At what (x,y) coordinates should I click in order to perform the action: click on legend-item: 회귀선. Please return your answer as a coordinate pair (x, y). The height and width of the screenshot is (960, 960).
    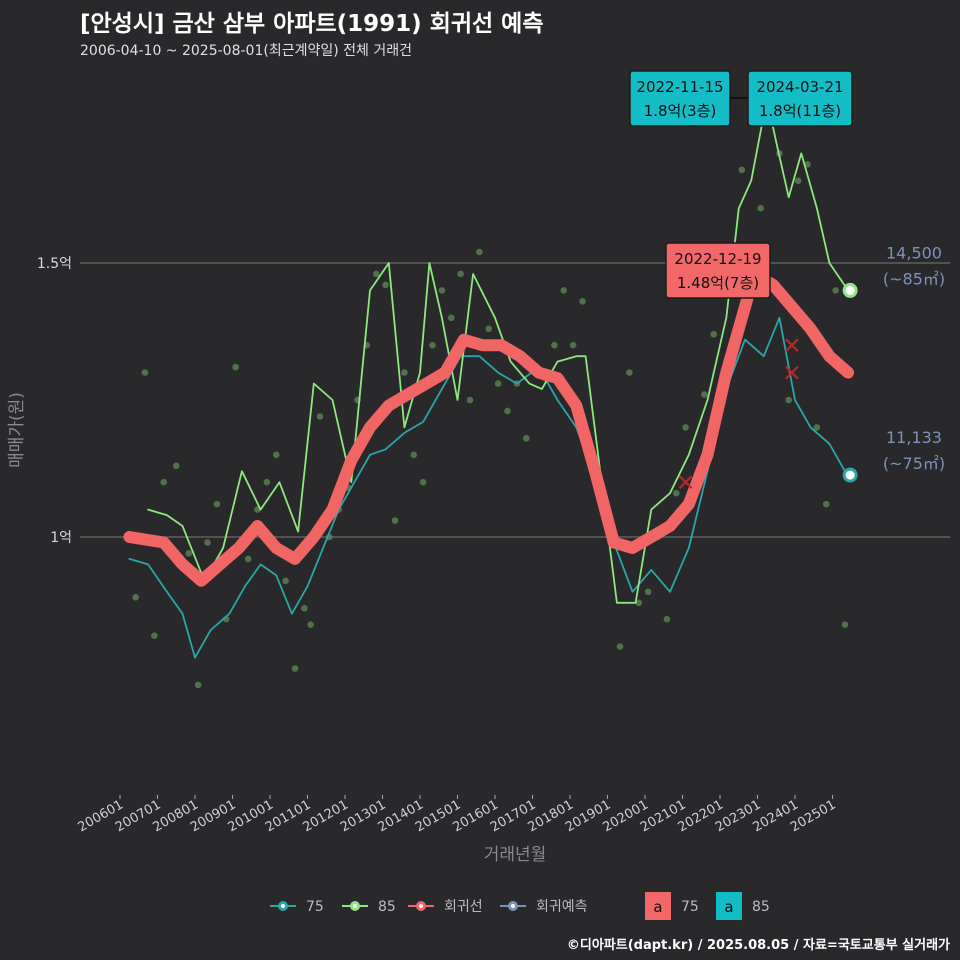
    Looking at the image, I should click on (445, 907).